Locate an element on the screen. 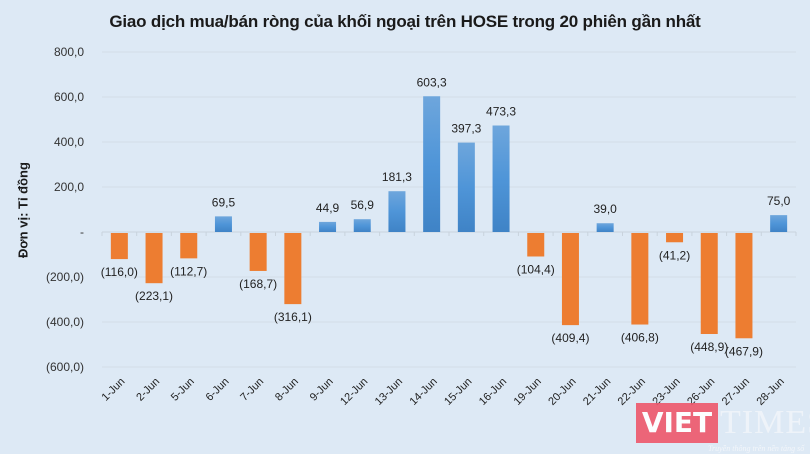 This screenshot has width=810, height=454. x-tick-label: 12-Jun is located at coordinates (354, 392).